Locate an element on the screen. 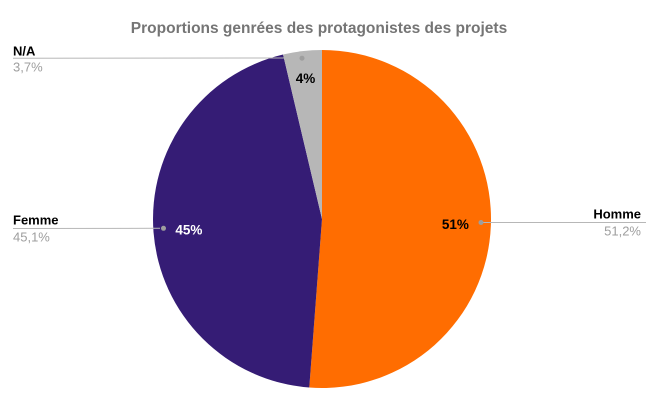  callout-homme-dot is located at coordinates (481, 222).